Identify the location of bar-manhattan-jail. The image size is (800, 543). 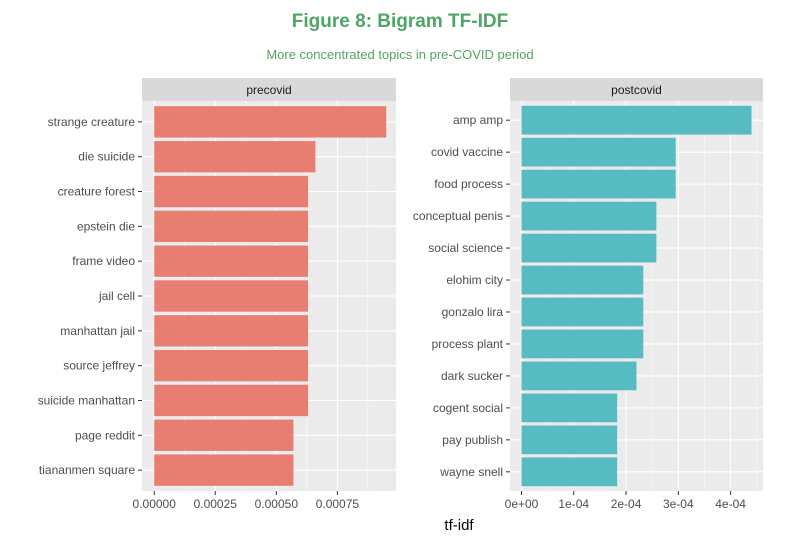
(231, 331).